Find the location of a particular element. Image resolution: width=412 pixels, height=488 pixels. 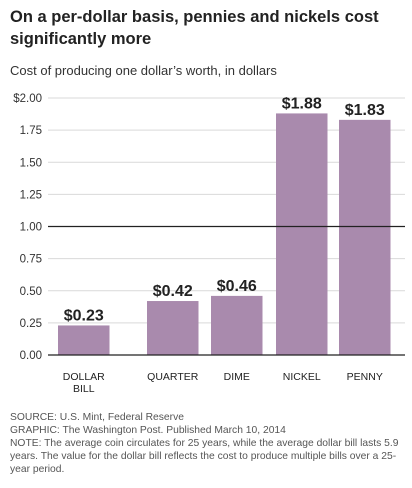

y-tick-label: 1.75 is located at coordinates (31, 131).